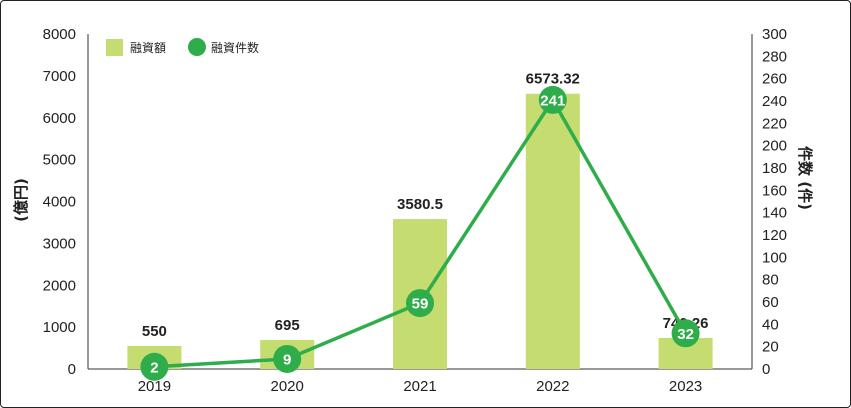  Describe the element at coordinates (420, 204) in the screenshot. I see `bar-data-label: 3580.5` at that location.